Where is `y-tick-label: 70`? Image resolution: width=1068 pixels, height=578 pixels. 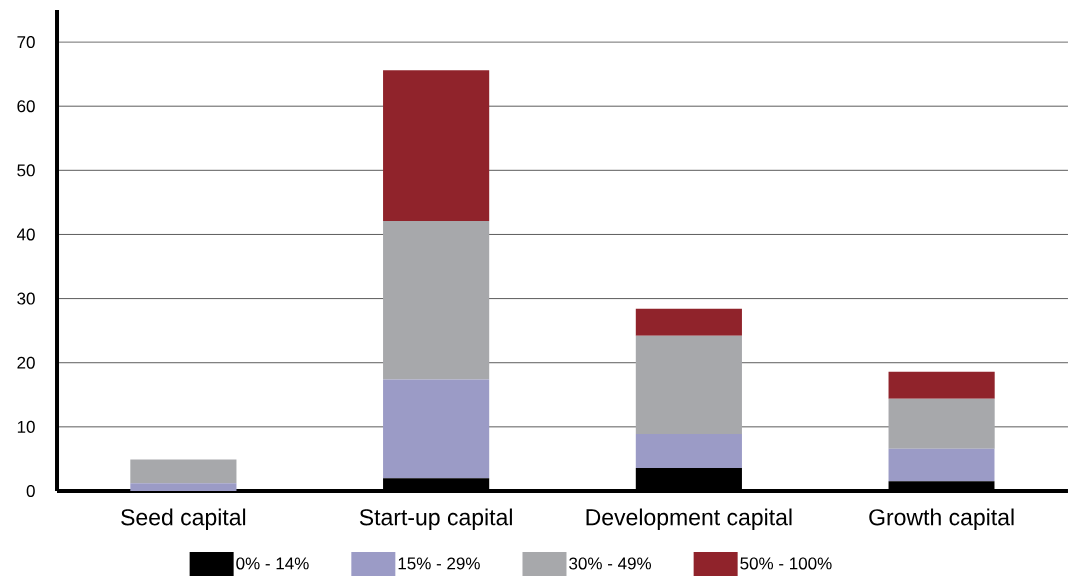
y-tick-label: 70 is located at coordinates (26, 42).